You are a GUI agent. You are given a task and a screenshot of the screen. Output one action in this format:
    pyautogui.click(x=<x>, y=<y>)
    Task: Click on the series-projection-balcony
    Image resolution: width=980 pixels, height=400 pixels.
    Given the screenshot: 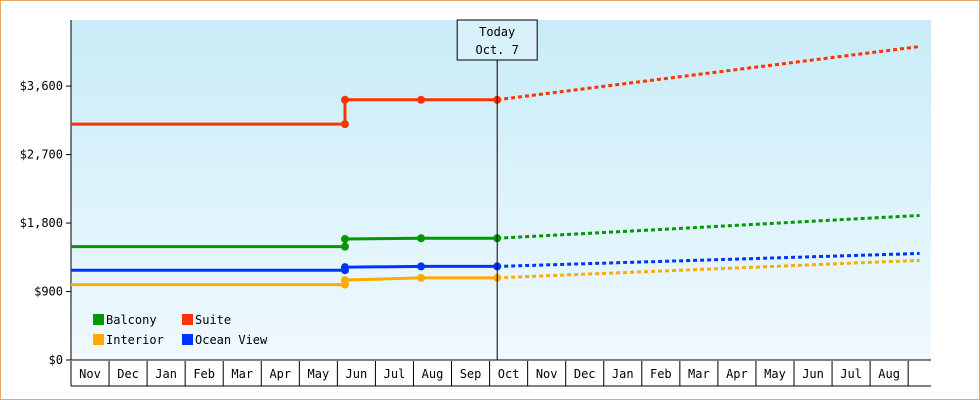 What is the action you would take?
    pyautogui.click(x=708, y=226)
    